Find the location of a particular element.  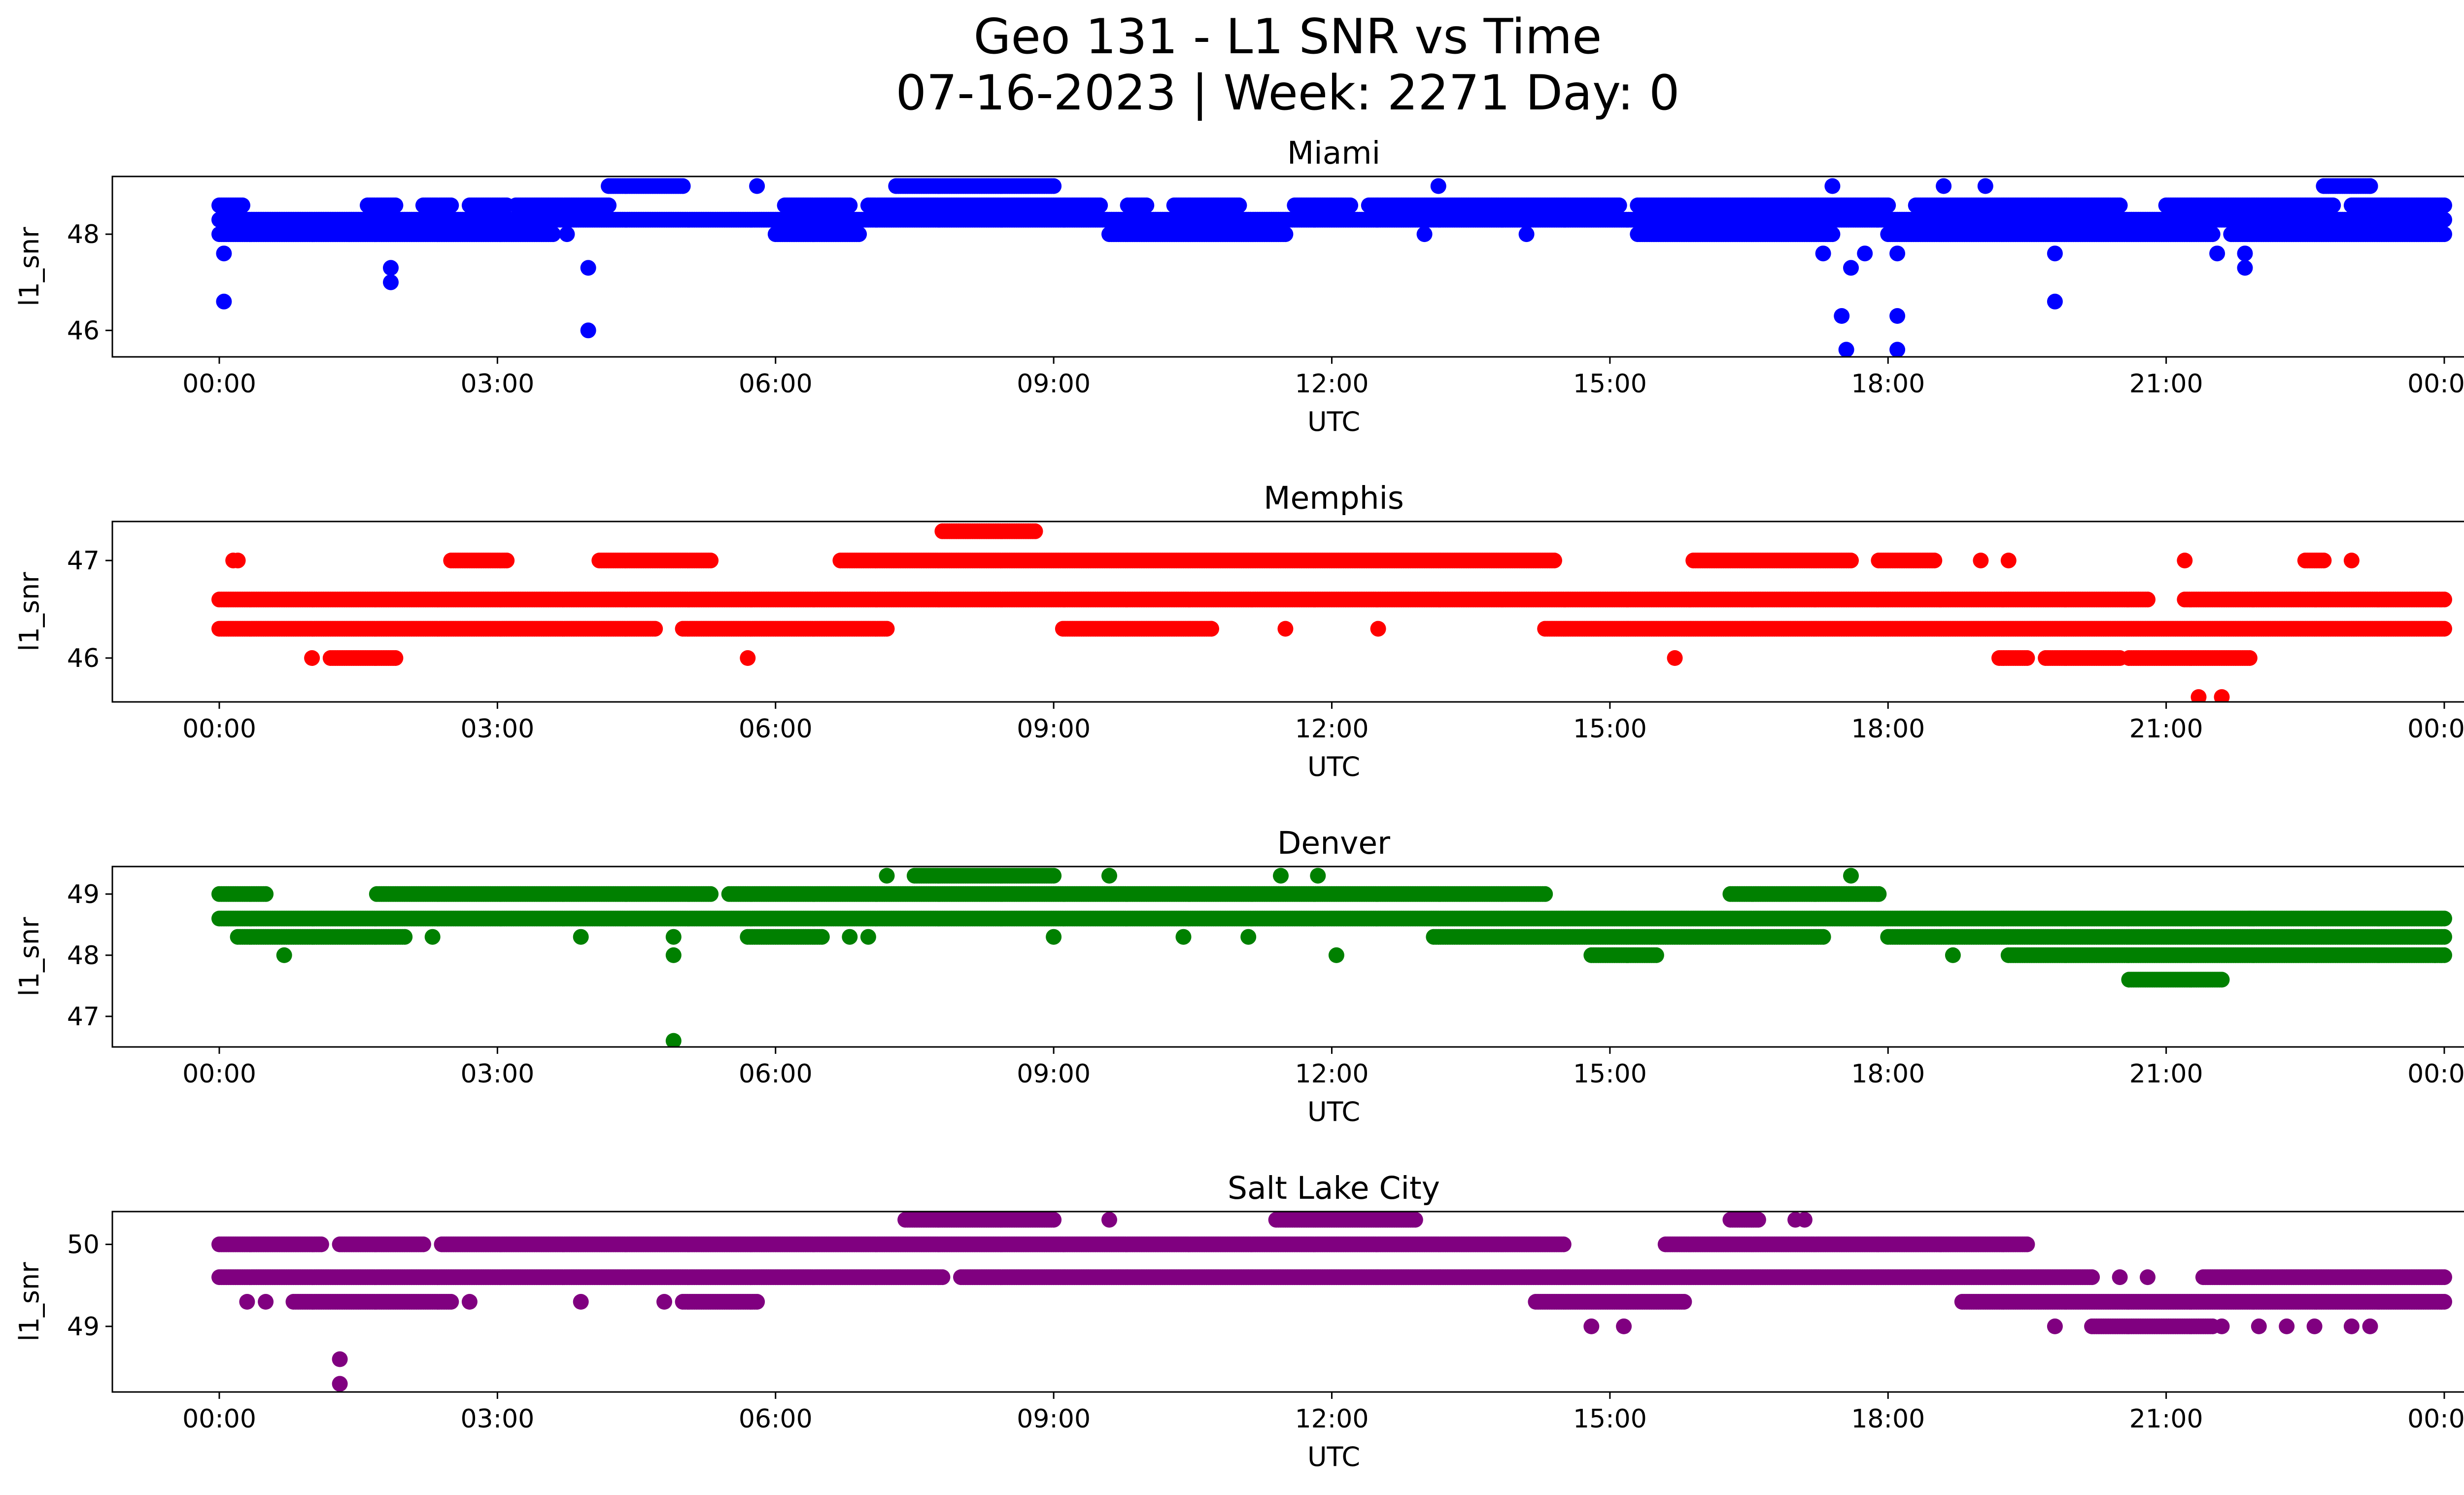

x-tick-label: 09:00 is located at coordinates (1054, 384).